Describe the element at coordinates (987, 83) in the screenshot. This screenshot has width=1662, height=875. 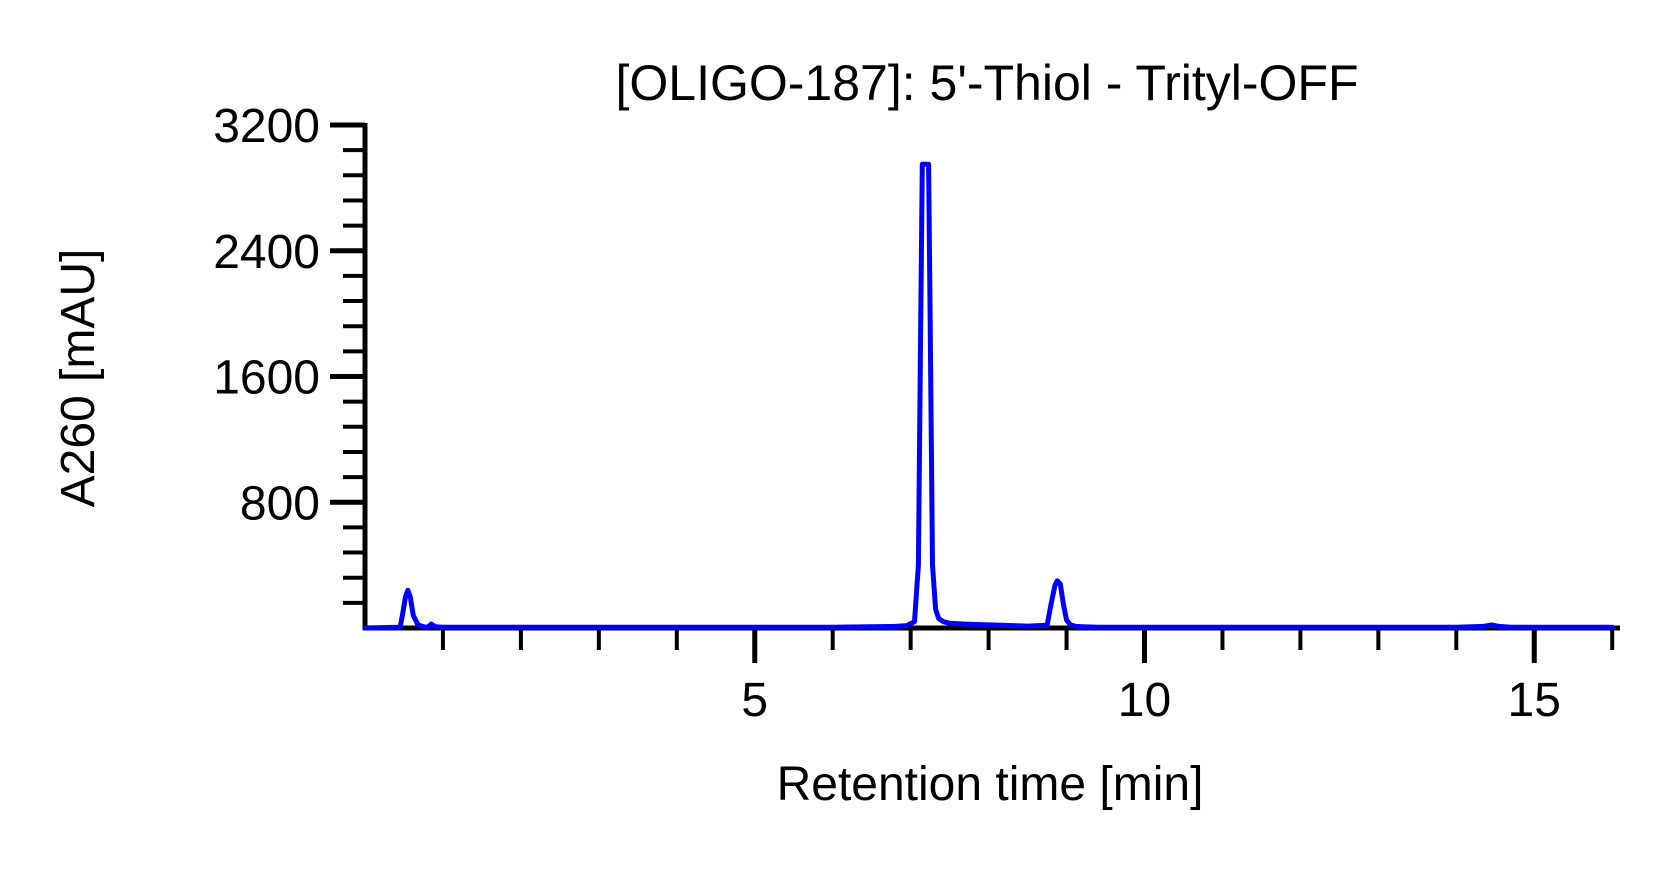
I see `chart-title: [OLIGO-187]: 5'-Thiol - Trityl-OFF` at that location.